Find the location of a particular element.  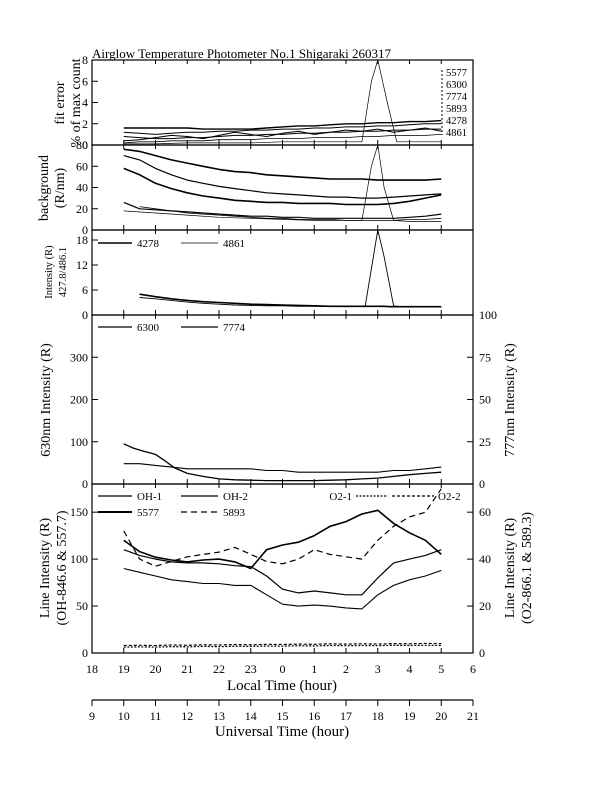

bg-ytick-4: 80 is located at coordinates (82, 145).